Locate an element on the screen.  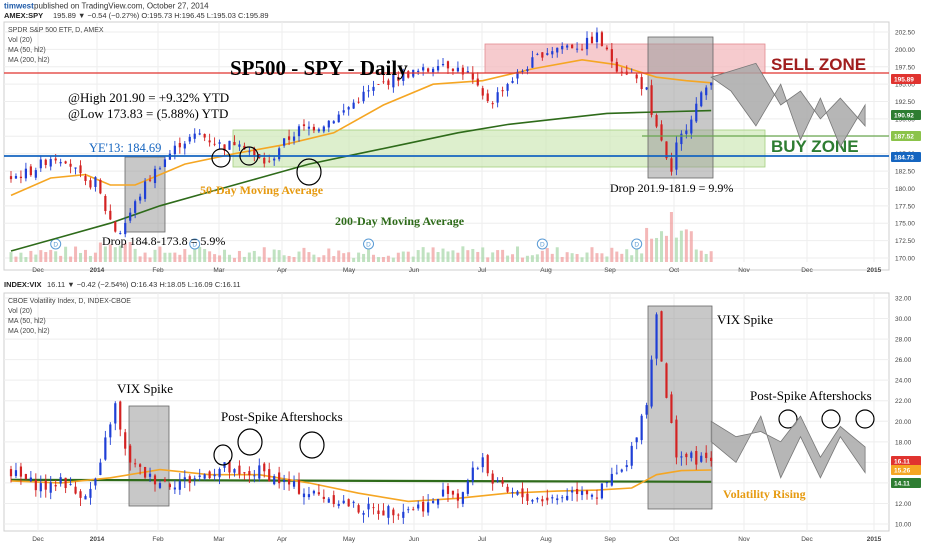
top-x-tick-label: Oct is located at coordinates (674, 270).